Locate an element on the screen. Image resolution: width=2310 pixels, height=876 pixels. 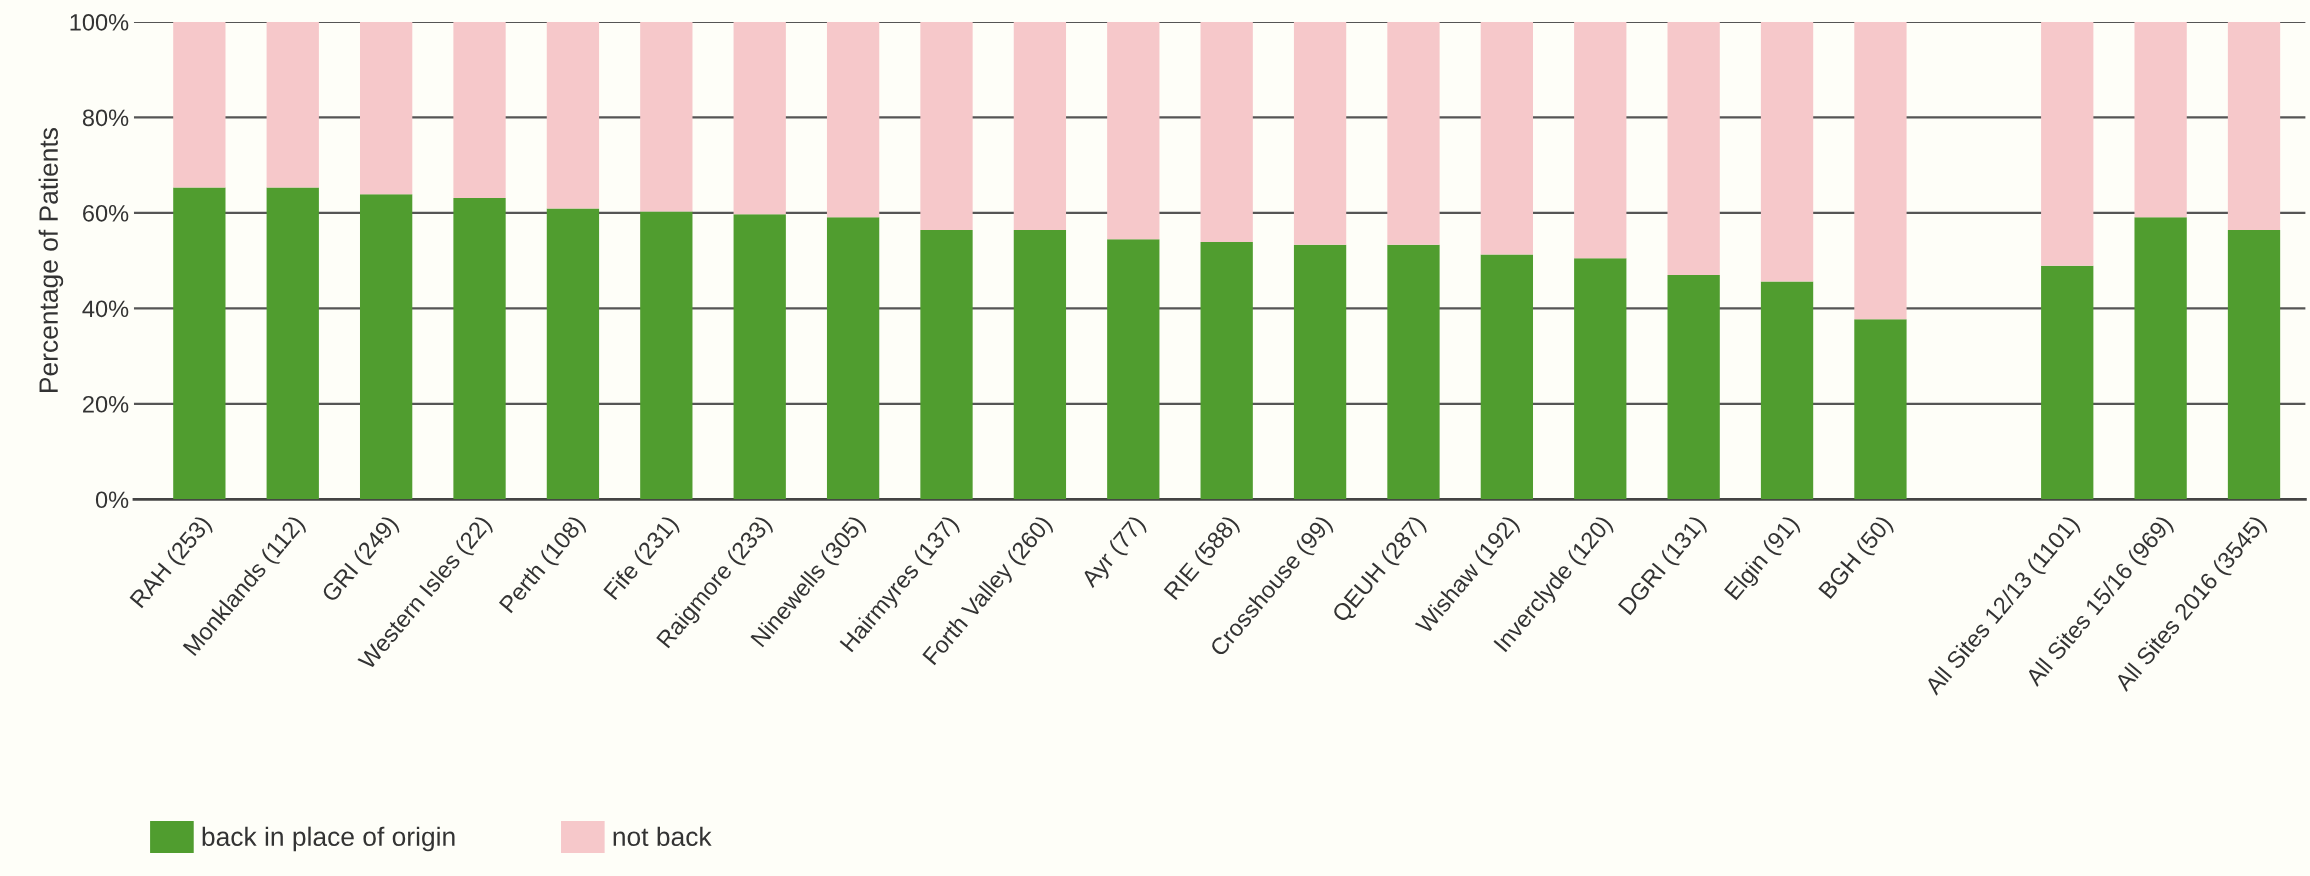
x-tick-label: Ayr (77) is located at coordinates (1114, 553).